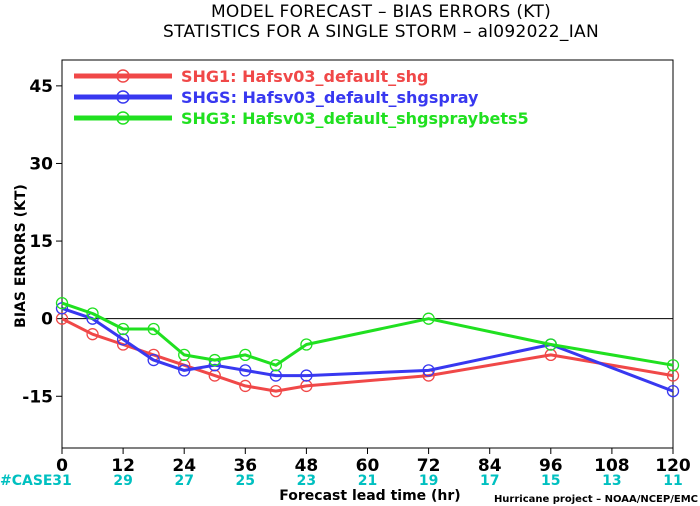 This screenshot has height=506, width=700. I want to click on case-count-value: 19, so click(428, 481).